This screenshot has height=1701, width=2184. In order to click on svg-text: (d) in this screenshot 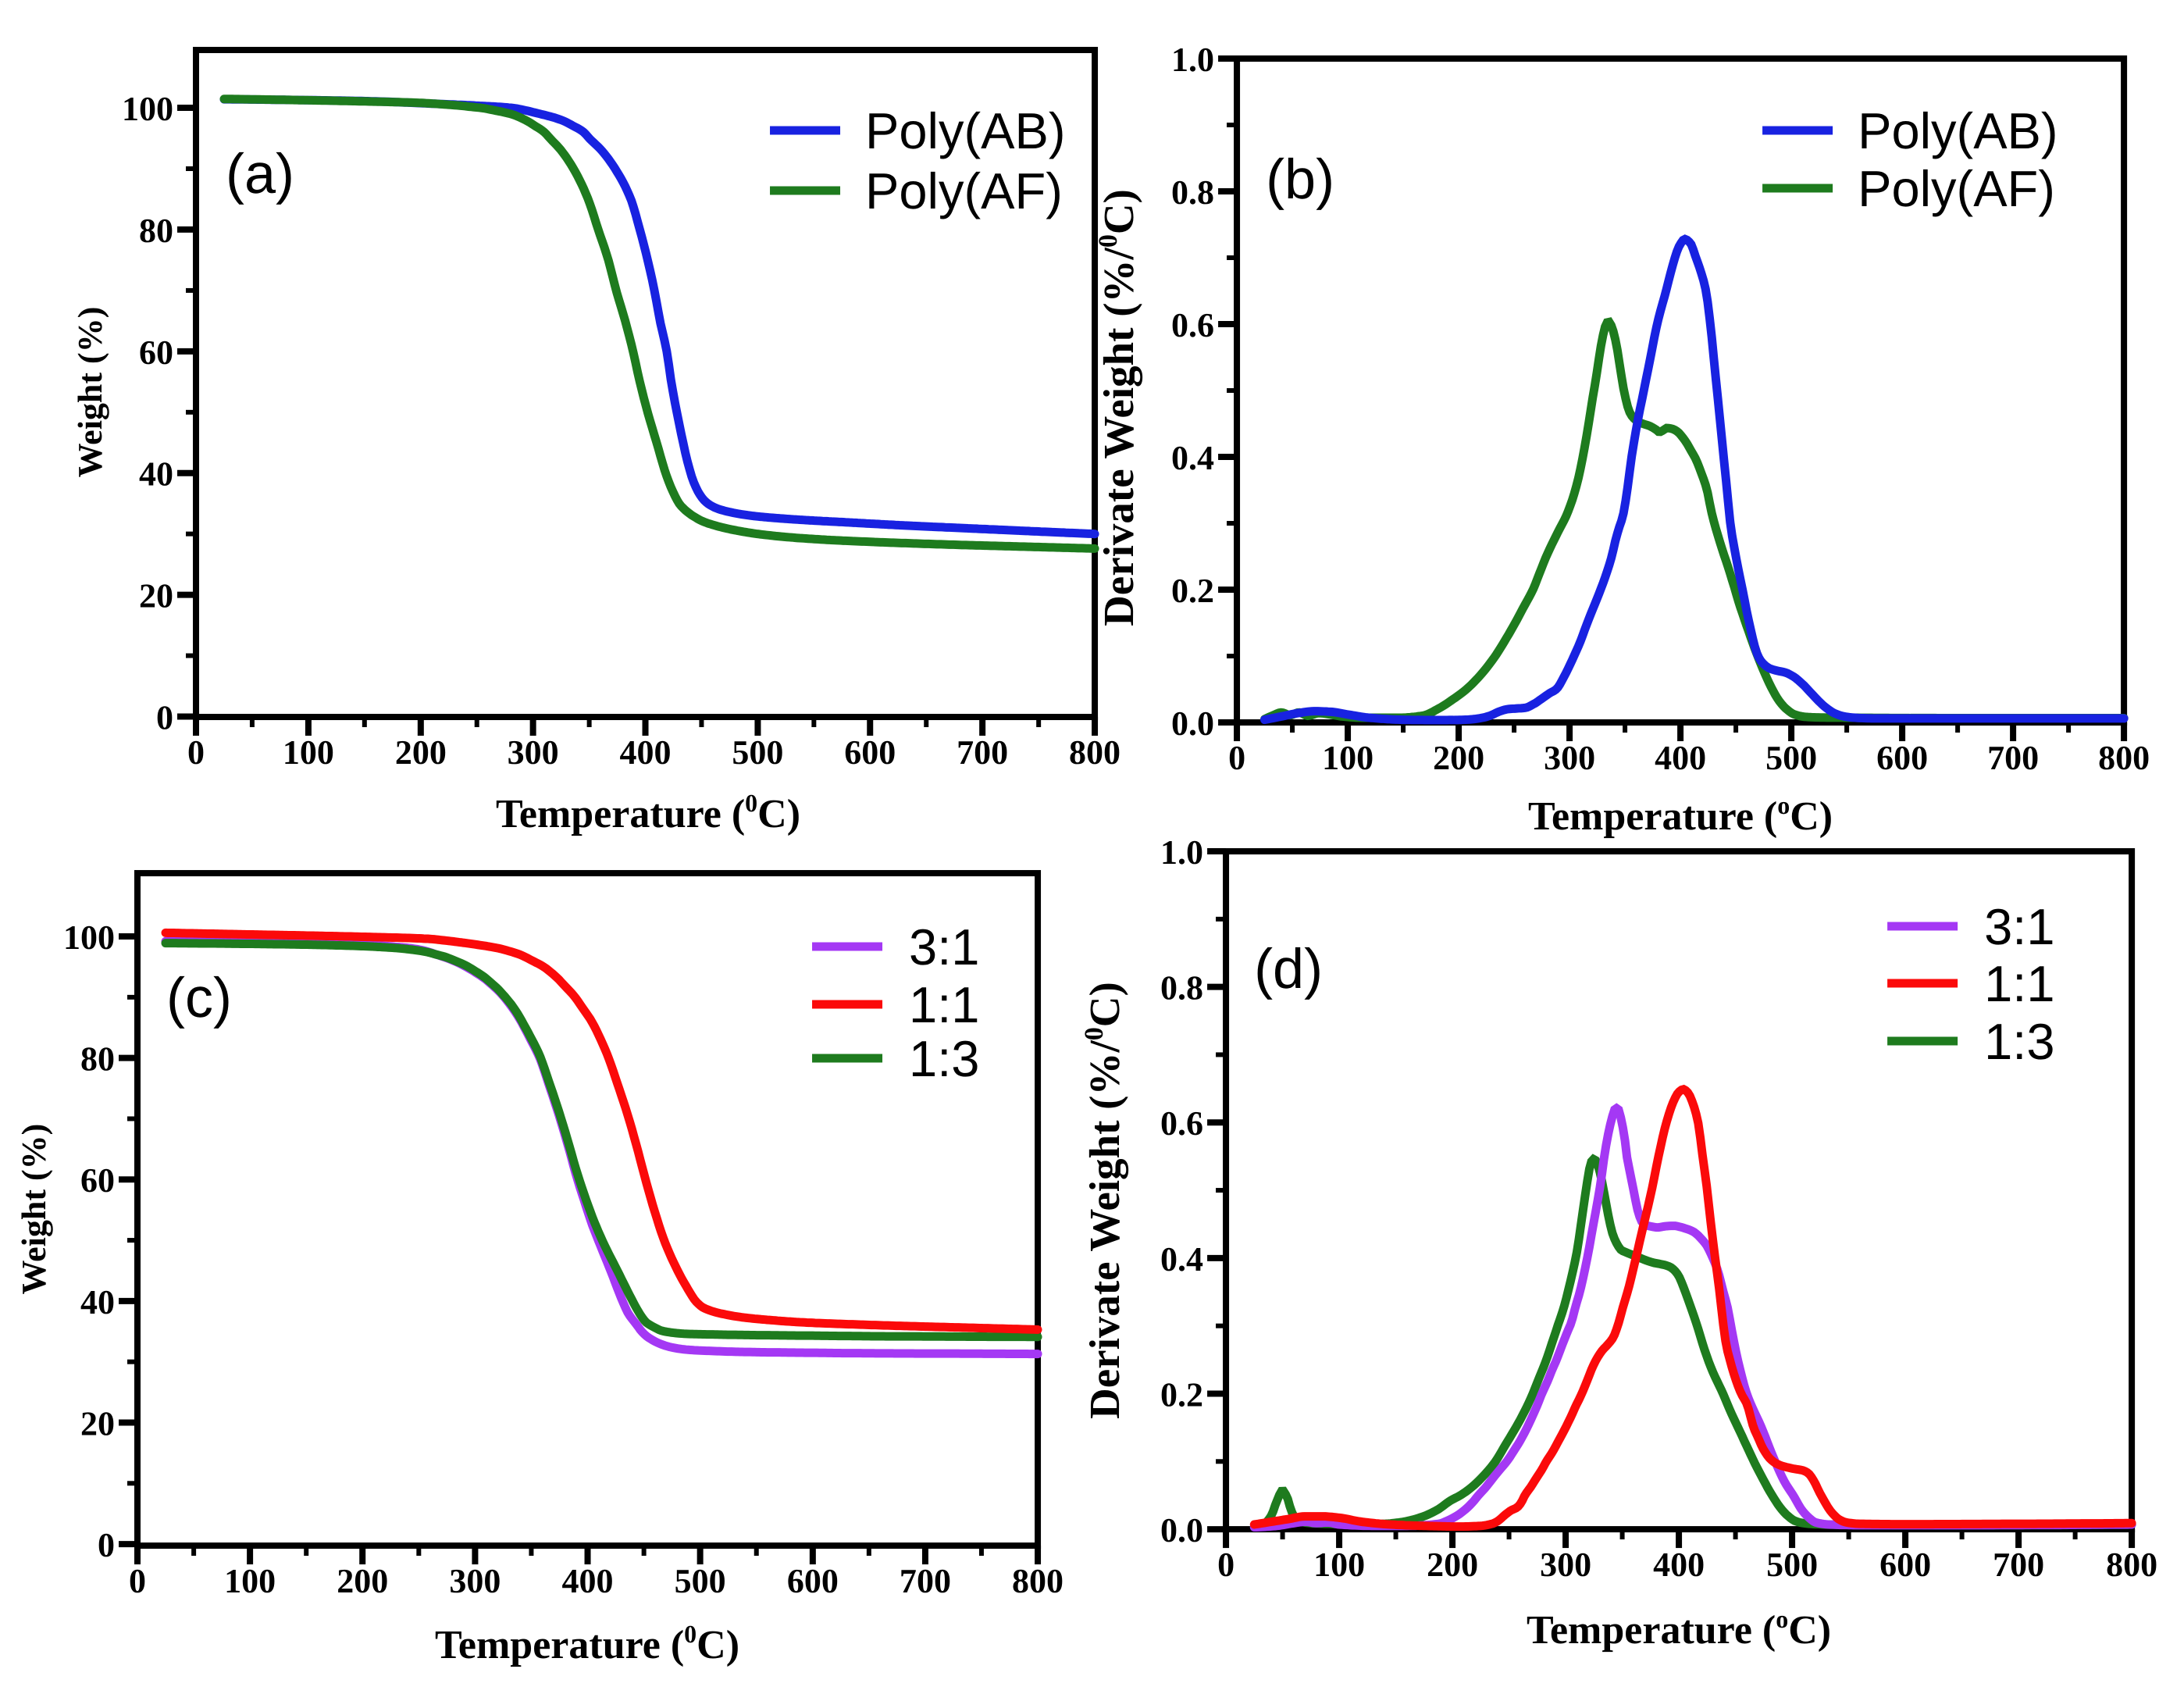, I will do `click(1288, 969)`.